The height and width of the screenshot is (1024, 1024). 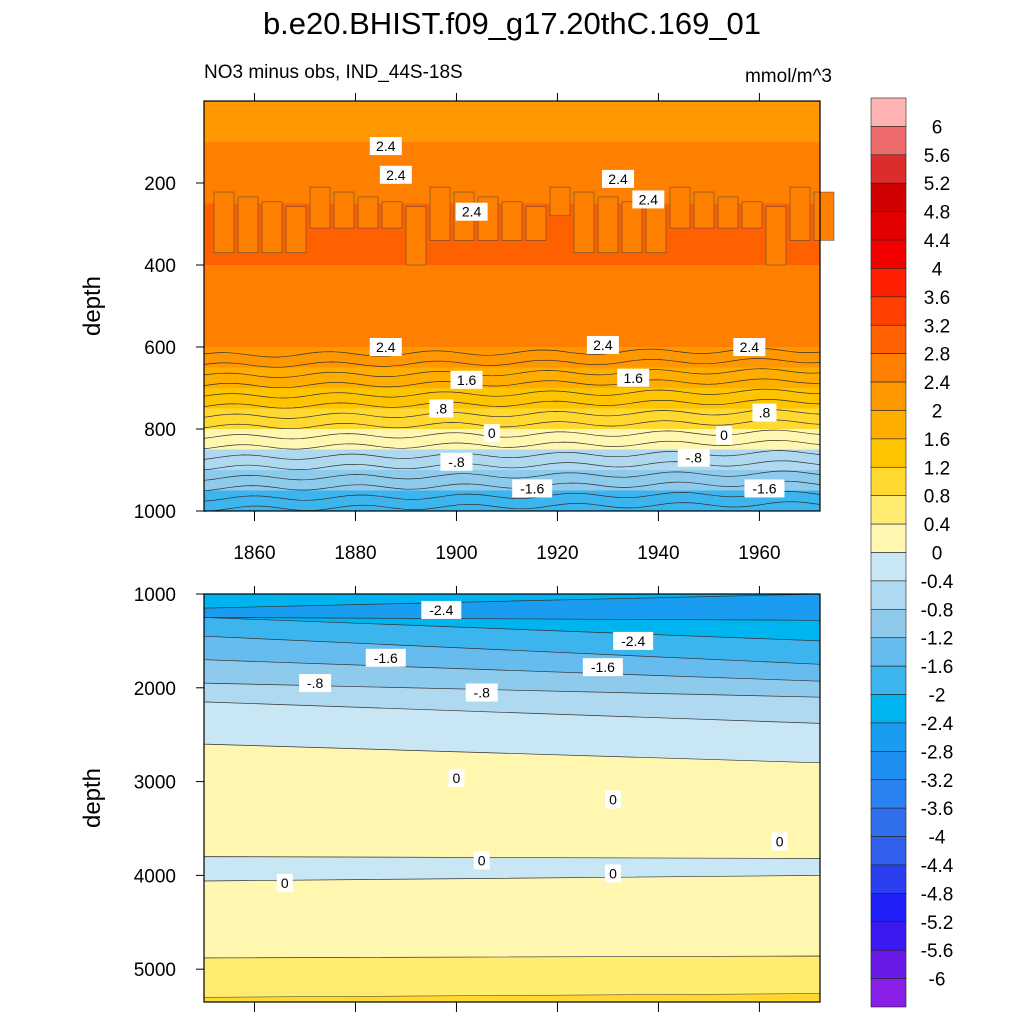 I want to click on colorbar-label: -3.2, so click(x=937, y=781).